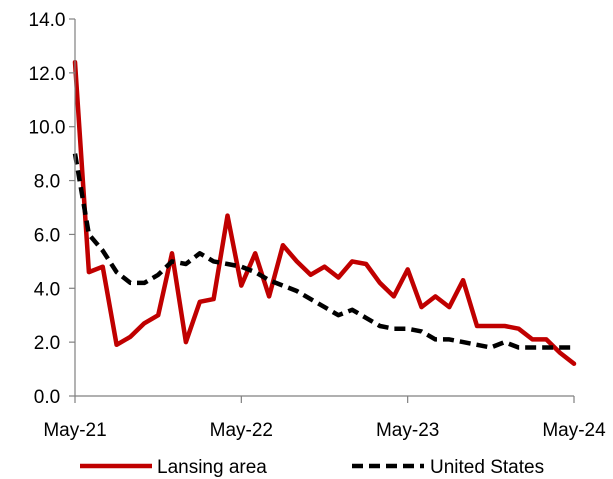 The width and height of the screenshot is (613, 479). I want to click on y-axis-tick-labels: 0.0 2.0 4.0 6.0 8.0 10.0 12.0 14.0, so click(47, 209).